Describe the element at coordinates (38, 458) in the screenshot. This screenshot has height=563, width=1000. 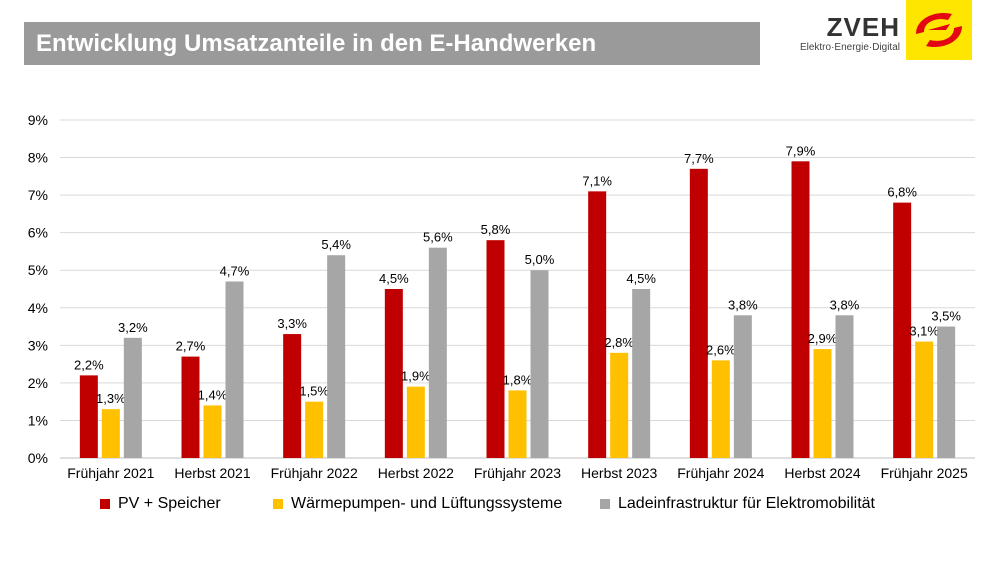
I see `y-tick-label: 0%` at that location.